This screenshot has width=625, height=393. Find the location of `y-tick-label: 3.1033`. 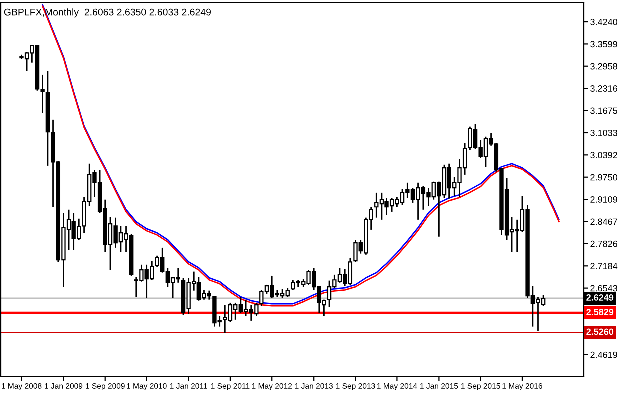

y-tick-label: 3.1033 is located at coordinates (604, 133).